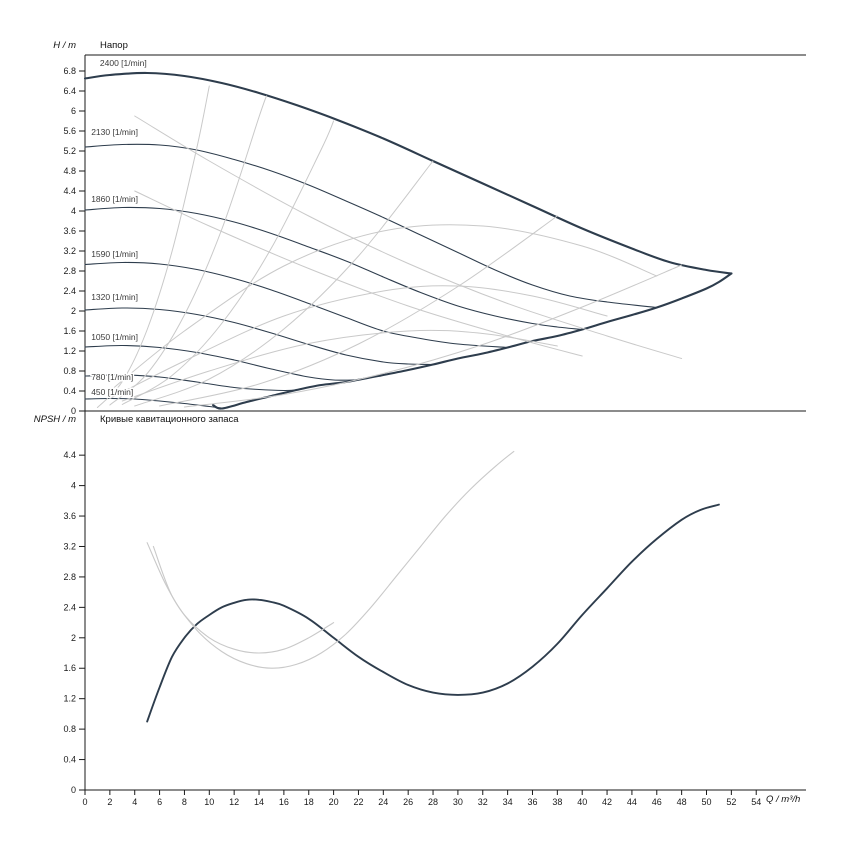  What do you see at coordinates (134, 802) in the screenshot?
I see `x-tick-label: 4` at bounding box center [134, 802].